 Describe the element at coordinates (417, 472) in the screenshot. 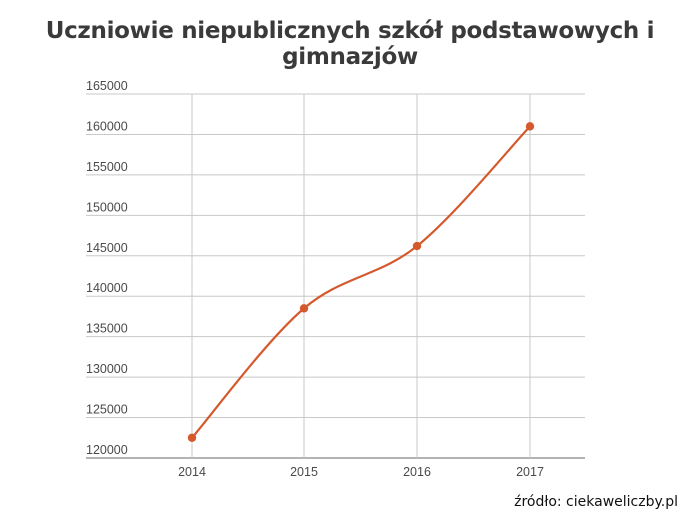

I see `x-tick-label: 2016` at that location.